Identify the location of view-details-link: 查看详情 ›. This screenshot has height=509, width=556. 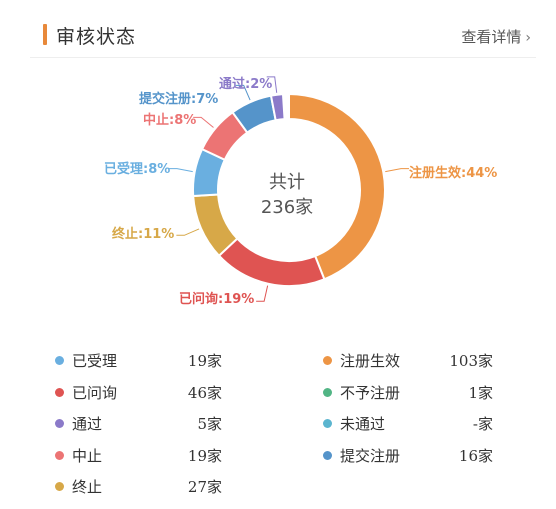
(496, 36).